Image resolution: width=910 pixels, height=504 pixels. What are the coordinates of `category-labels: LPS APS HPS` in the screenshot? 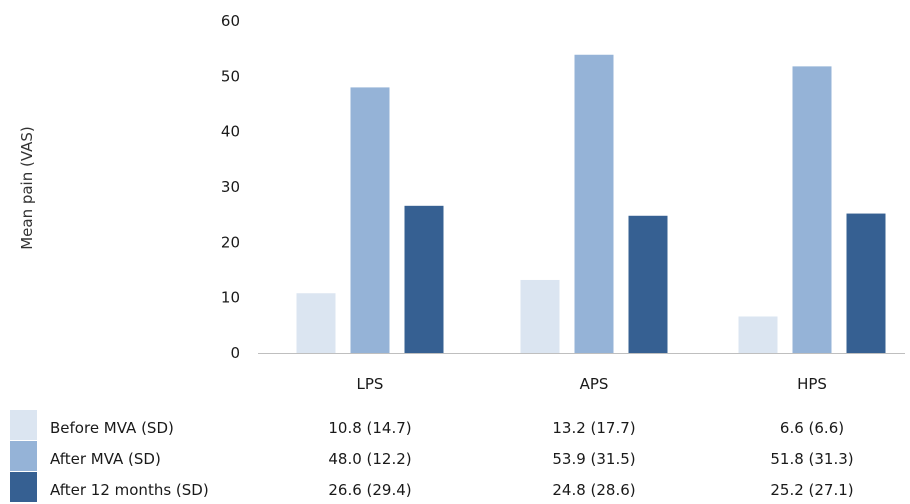 It's located at (592, 384).